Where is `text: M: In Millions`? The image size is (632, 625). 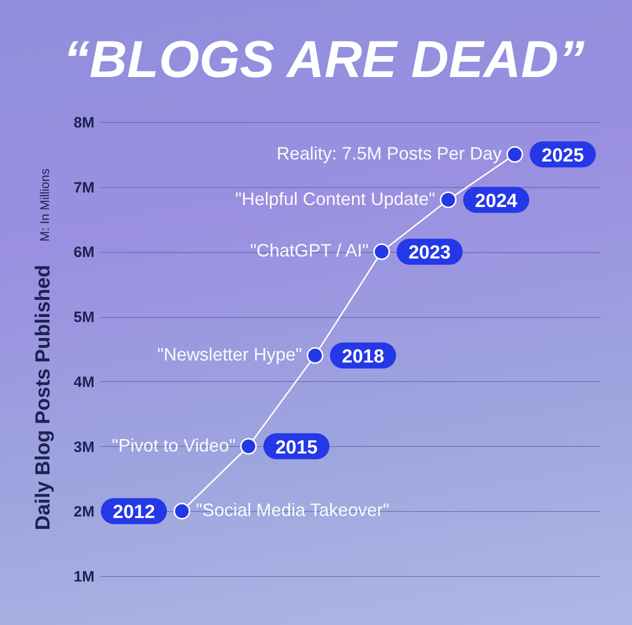 text: M: In Millions is located at coordinates (45, 205).